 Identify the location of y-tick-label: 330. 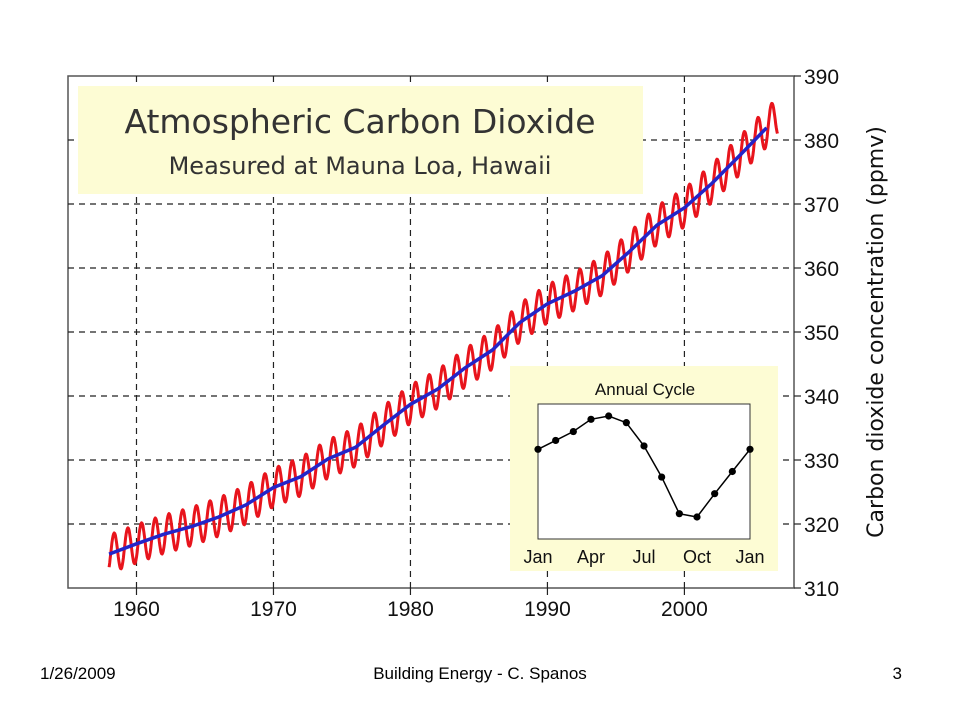
(821, 461).